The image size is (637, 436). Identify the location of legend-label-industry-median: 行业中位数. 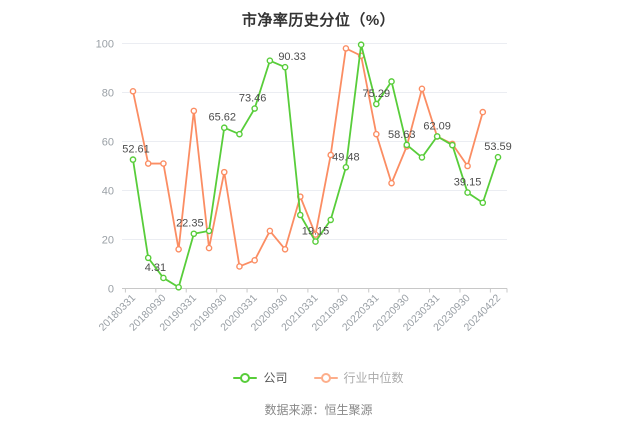
(373, 378).